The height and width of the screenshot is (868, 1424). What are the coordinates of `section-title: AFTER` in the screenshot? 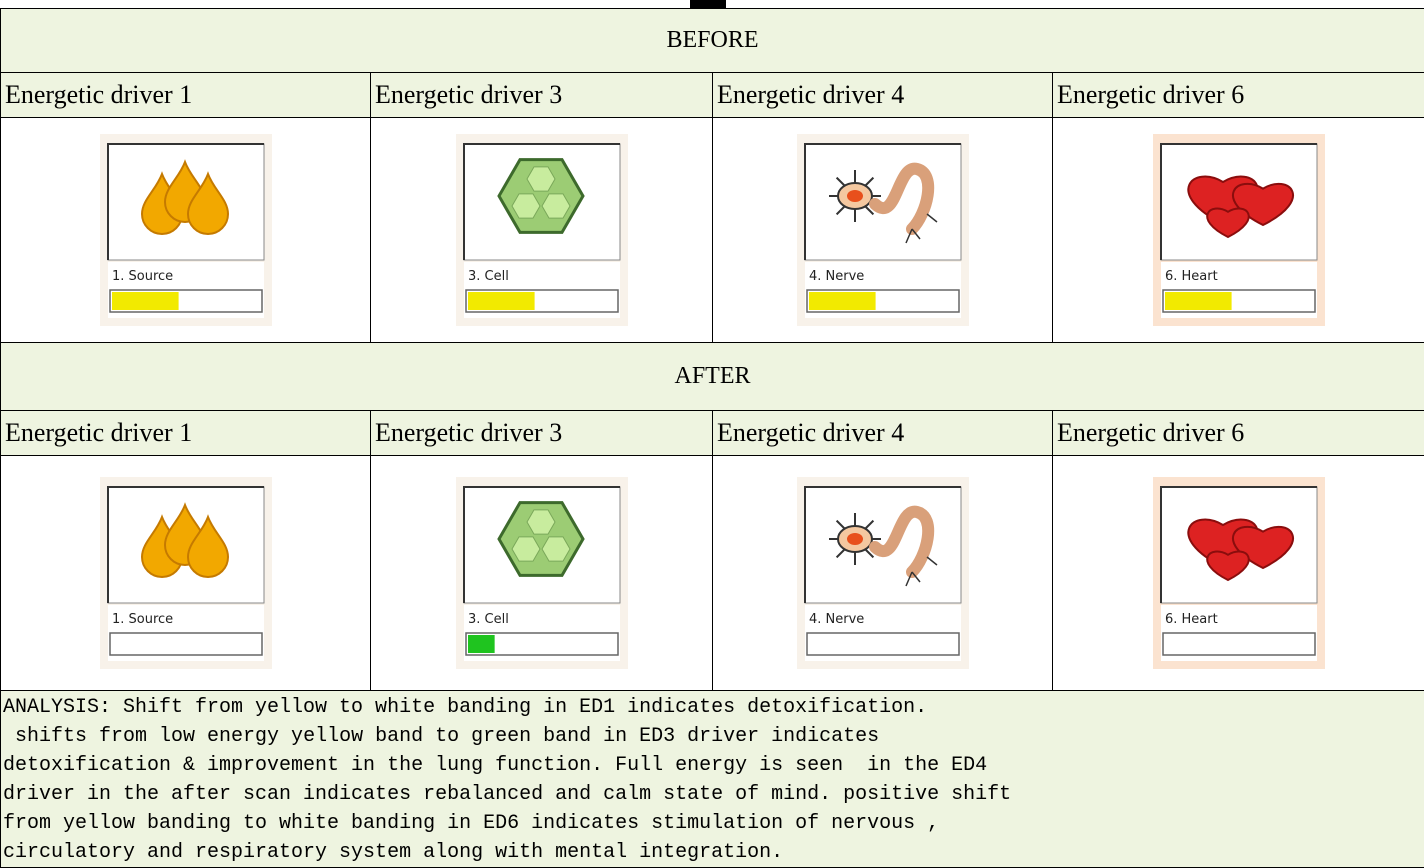 It's located at (712, 377).